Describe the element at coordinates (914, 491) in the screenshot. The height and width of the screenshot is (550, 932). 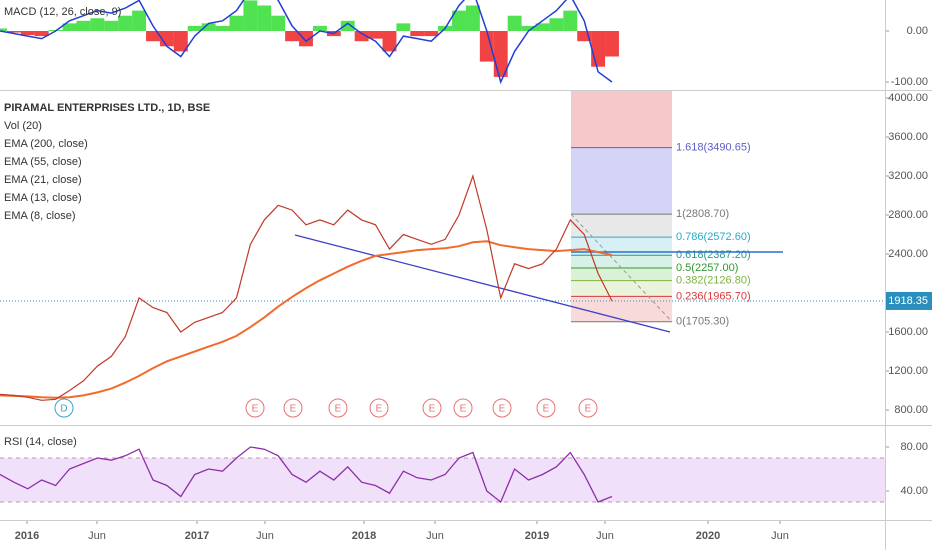
I see `axis-label: 40.00` at that location.